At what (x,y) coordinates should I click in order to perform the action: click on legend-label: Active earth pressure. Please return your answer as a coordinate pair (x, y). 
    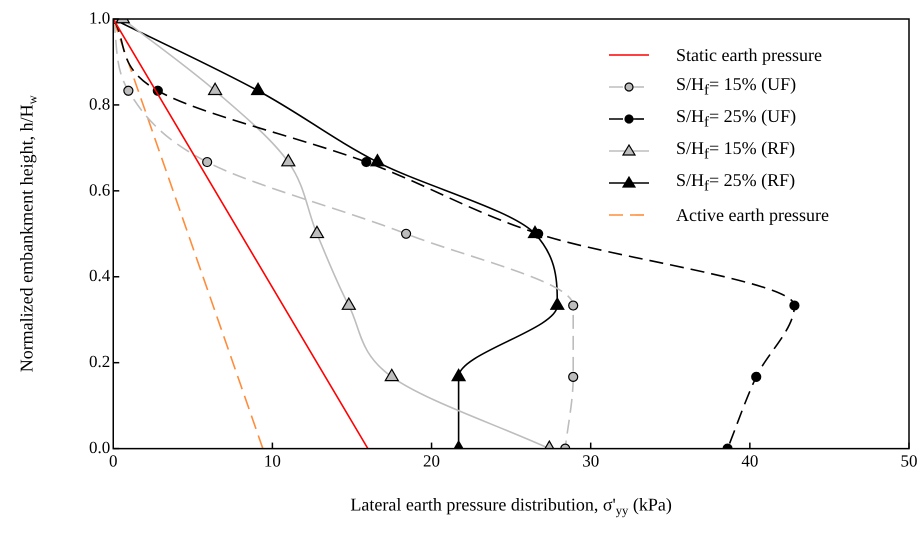
    Looking at the image, I should click on (752, 215).